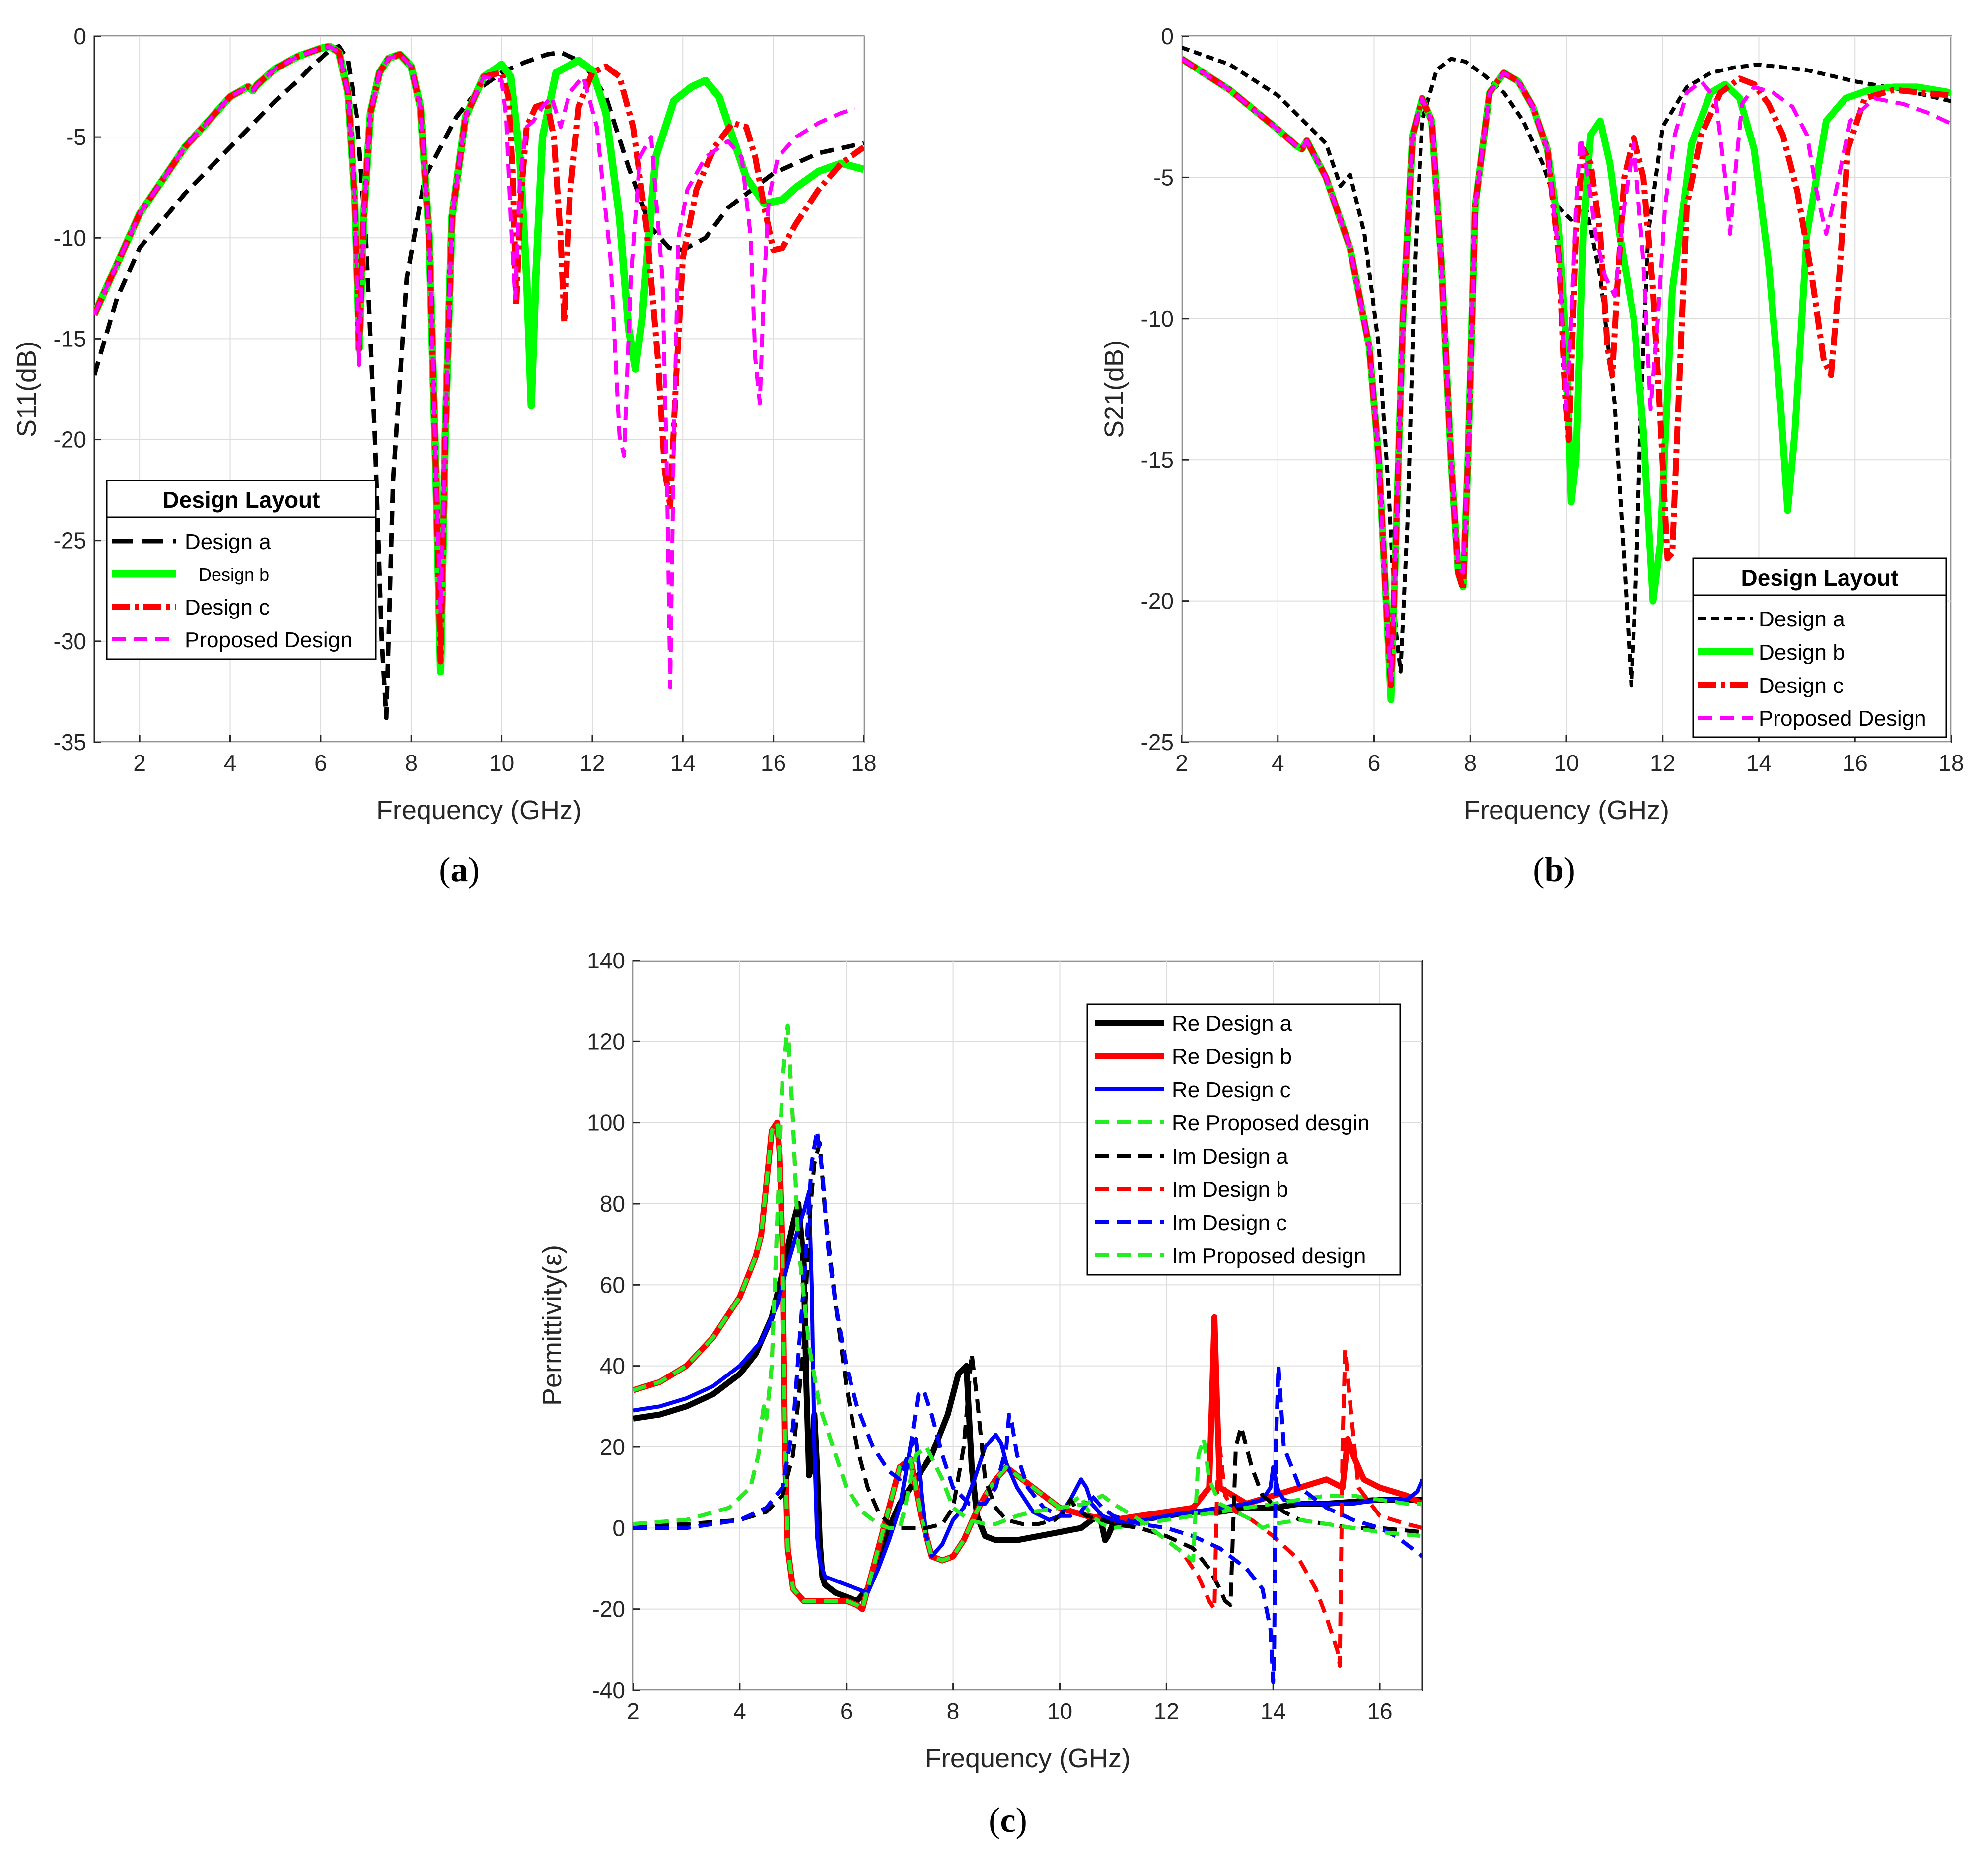 The image size is (1988, 1855). I want to click on chart-b-series-design-a, so click(1566, 367).